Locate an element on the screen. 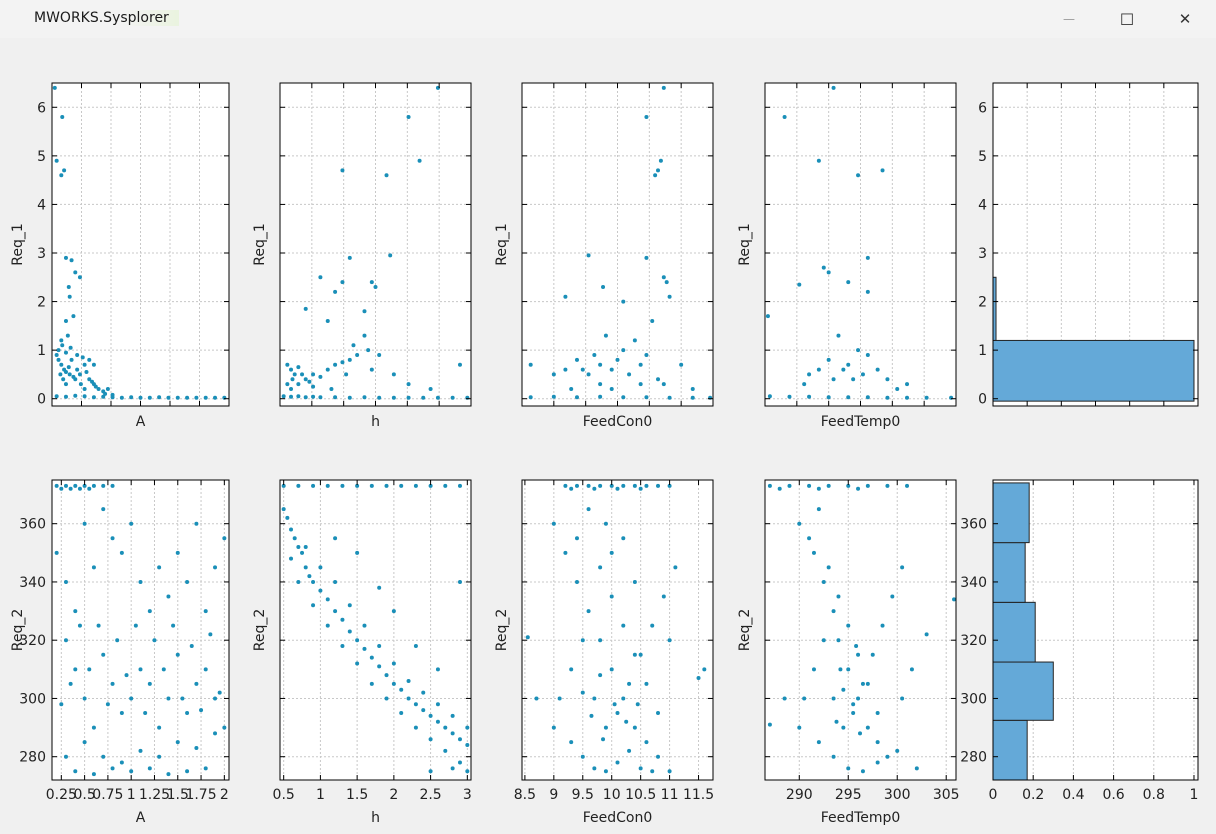  y-tick-label: 300 is located at coordinates (32, 699).